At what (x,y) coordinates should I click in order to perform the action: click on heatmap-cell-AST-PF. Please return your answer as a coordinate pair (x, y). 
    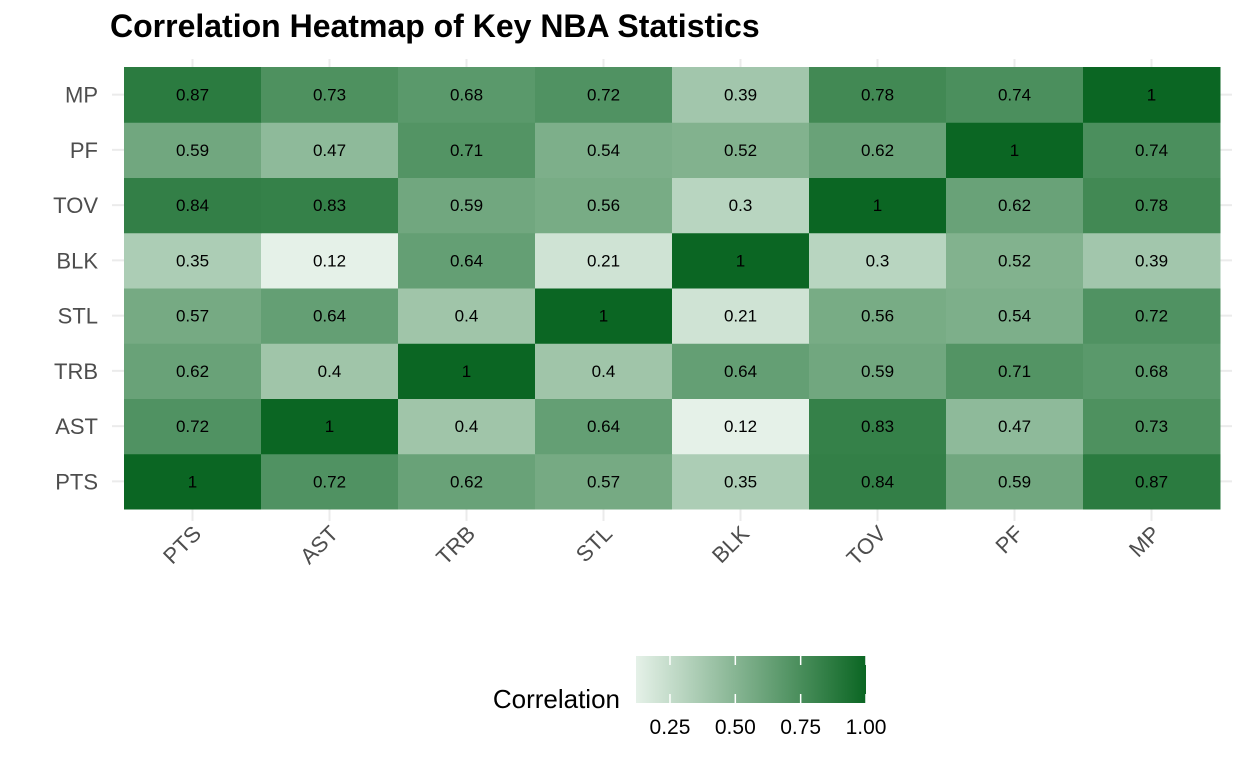
    Looking at the image, I should click on (1015, 426).